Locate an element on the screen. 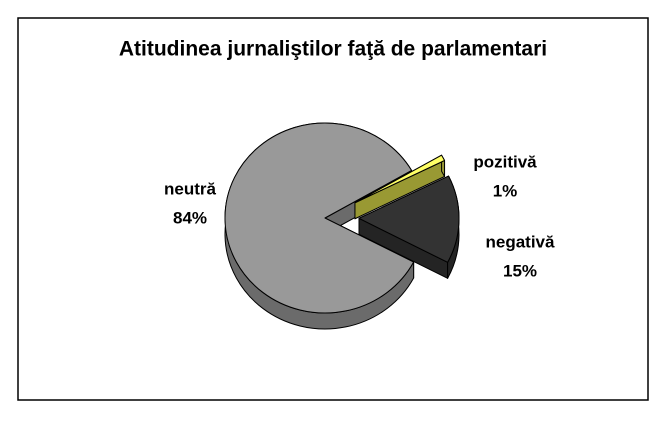  slice-label: neutră is located at coordinates (190, 188).